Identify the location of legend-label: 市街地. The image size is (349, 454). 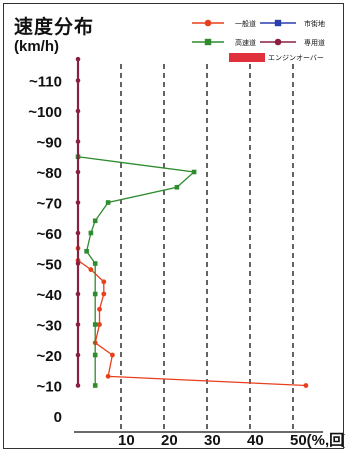
(314, 23).